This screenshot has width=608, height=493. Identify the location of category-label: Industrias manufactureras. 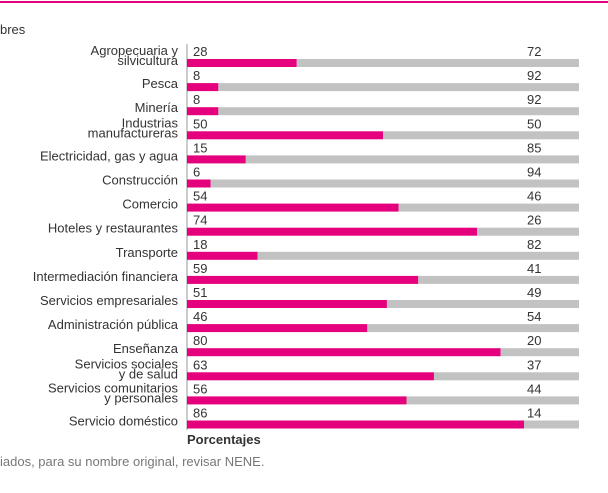
(133, 127).